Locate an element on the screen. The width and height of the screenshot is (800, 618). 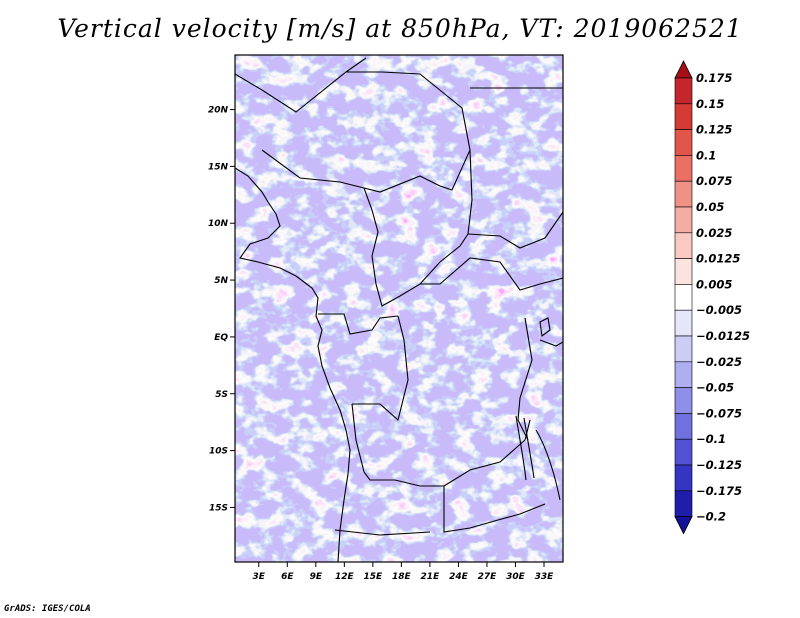
x-tick-label: 9E is located at coordinates (316, 577).